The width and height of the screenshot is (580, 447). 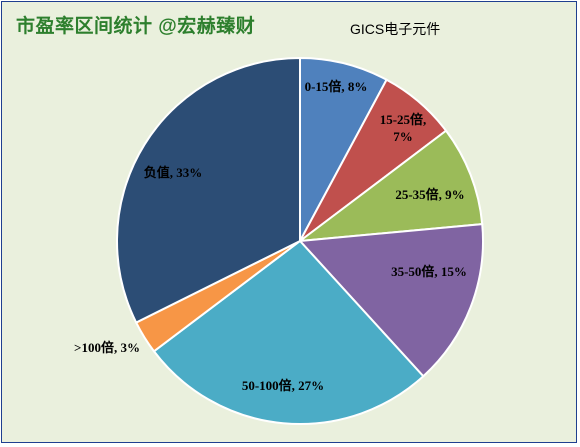 I want to click on chart-subtitle: GICS电子元件, so click(x=395, y=29).